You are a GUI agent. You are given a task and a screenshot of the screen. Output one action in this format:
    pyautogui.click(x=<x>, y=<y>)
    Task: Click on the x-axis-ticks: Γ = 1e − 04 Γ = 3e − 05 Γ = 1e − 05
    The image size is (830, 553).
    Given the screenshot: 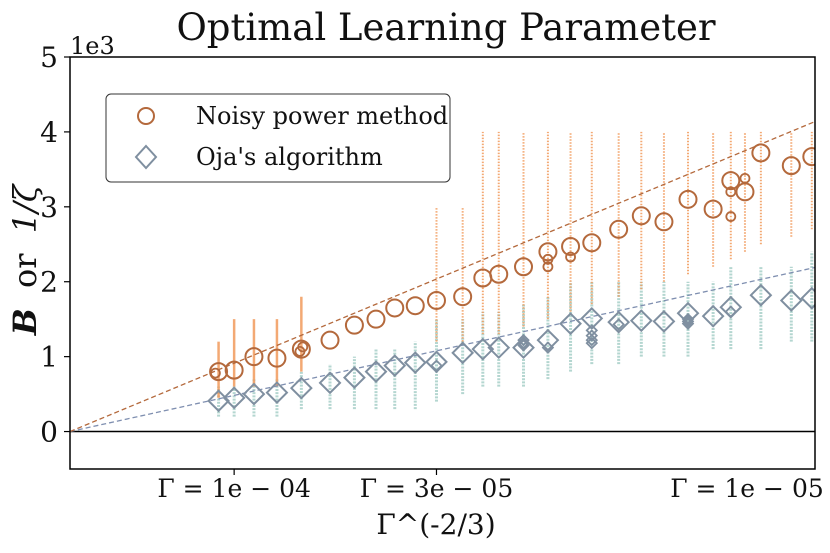 What is the action you would take?
    pyautogui.click(x=490, y=486)
    